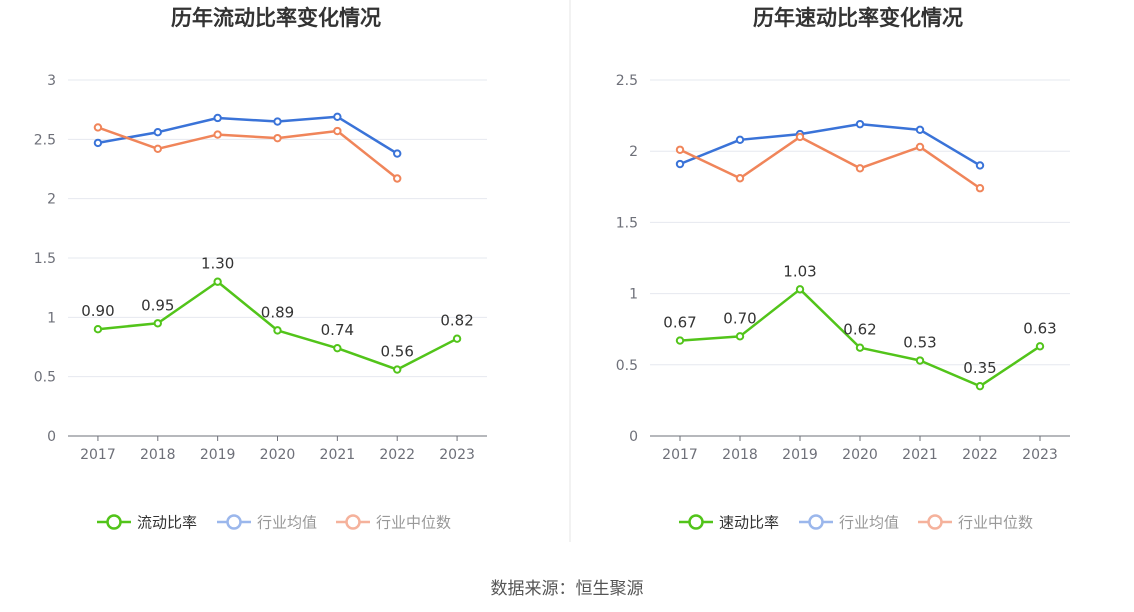  What do you see at coordinates (217, 264) in the screenshot?
I see `data-label: 1.30` at bounding box center [217, 264].